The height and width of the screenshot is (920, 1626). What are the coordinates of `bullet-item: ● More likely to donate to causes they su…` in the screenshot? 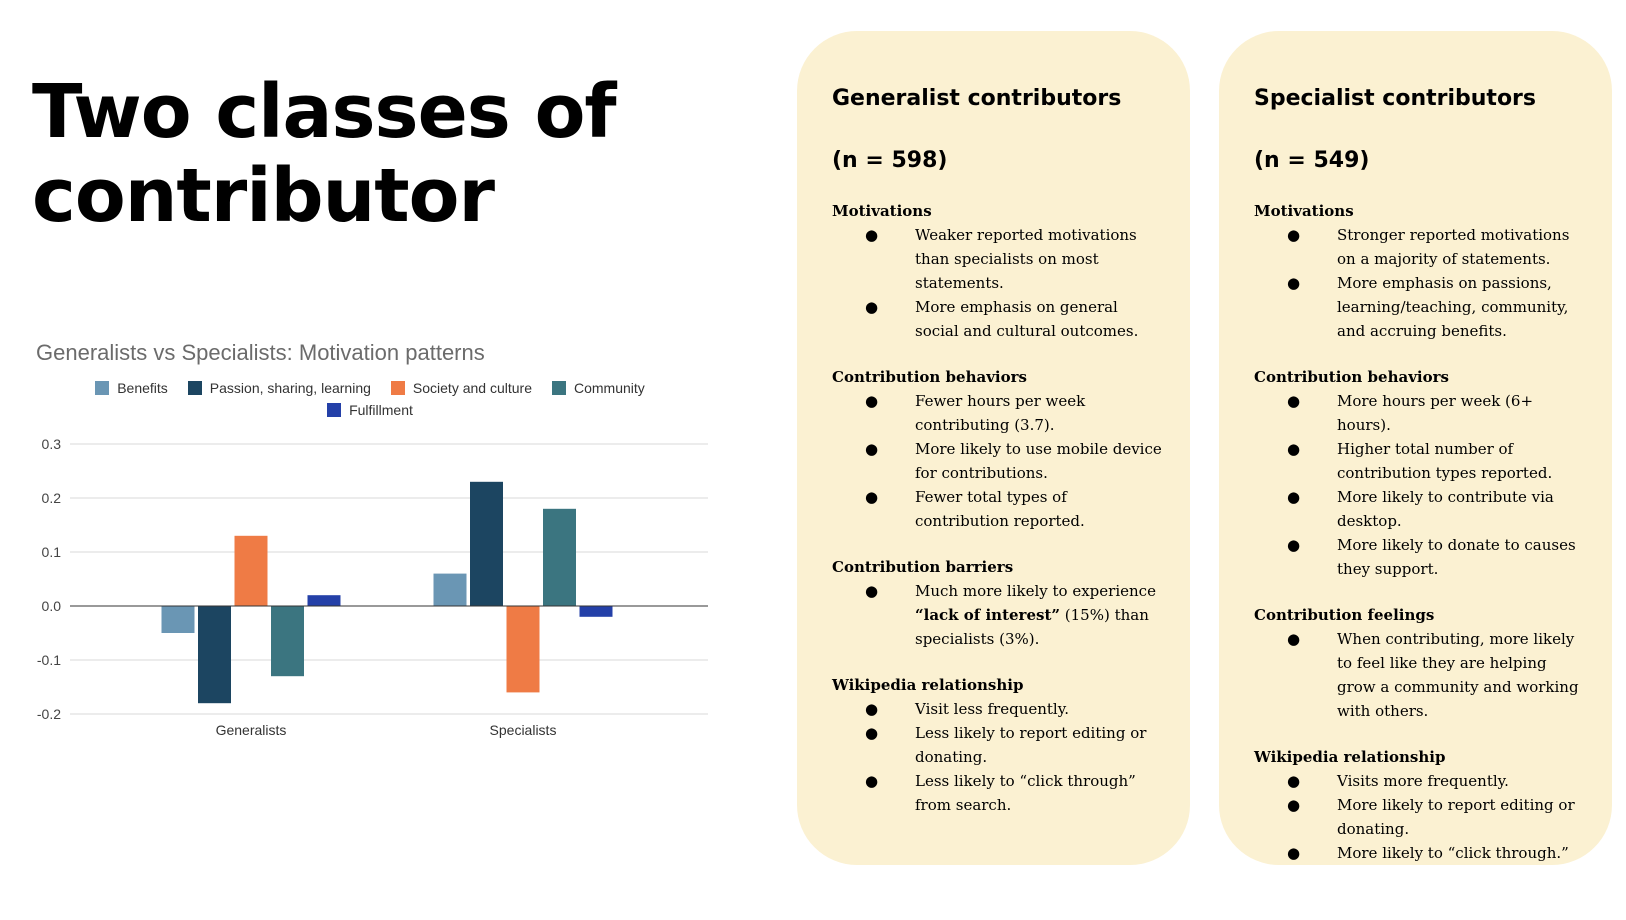 It's located at (1419, 557).